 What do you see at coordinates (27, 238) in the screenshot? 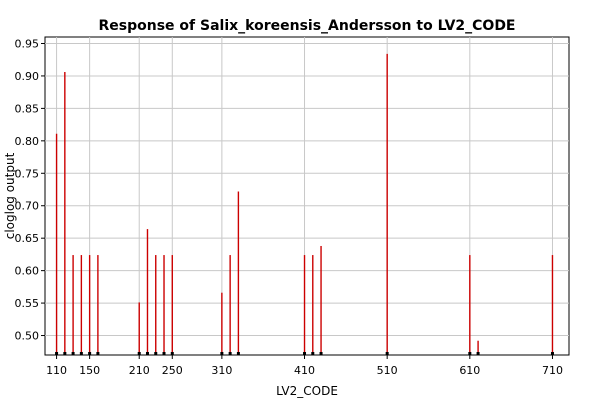
I see `y-tick-label: 0.65` at bounding box center [27, 238].